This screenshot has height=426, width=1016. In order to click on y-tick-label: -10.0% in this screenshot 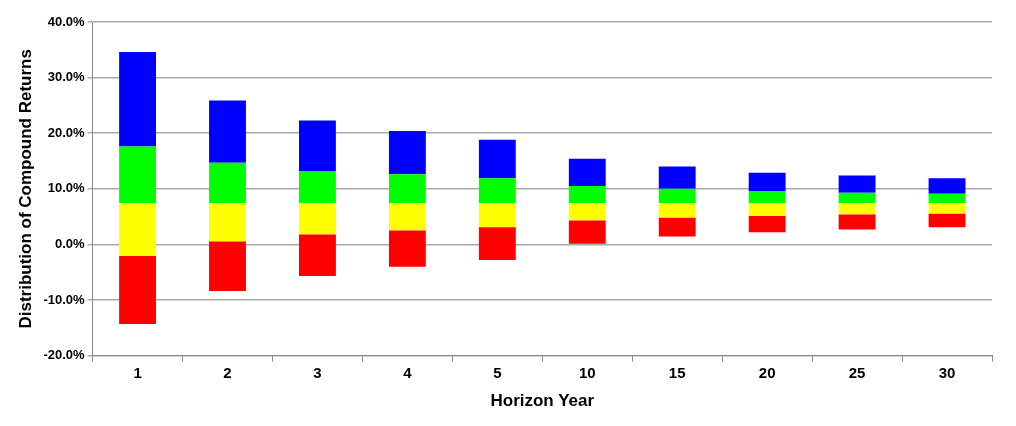, I will do `click(64, 299)`.